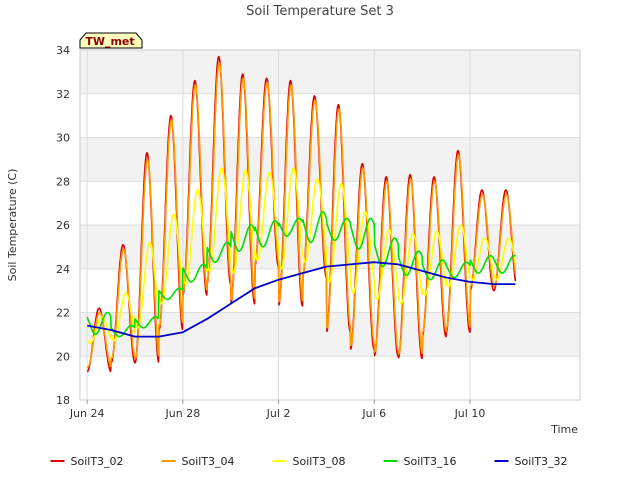 Image resolution: width=640 pixels, height=480 pixels. Describe the element at coordinates (373, 413) in the screenshot. I see `x-tick-label: Jul 6` at that location.